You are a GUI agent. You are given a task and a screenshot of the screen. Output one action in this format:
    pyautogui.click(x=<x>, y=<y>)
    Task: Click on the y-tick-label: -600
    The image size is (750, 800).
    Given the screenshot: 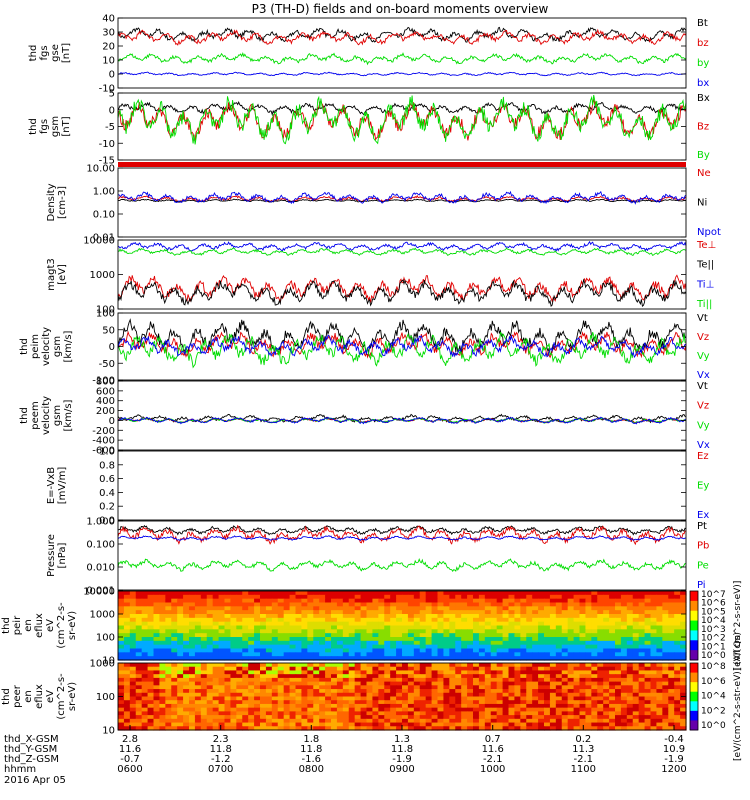 What is the action you would take?
    pyautogui.click(x=103, y=451)
    